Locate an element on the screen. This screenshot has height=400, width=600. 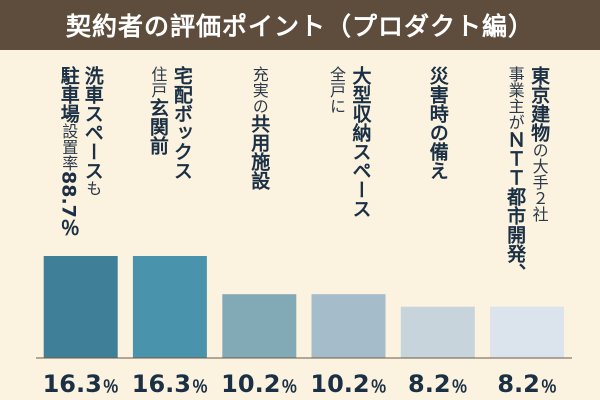
value-label-2: 16.3％ is located at coordinates (170, 384).